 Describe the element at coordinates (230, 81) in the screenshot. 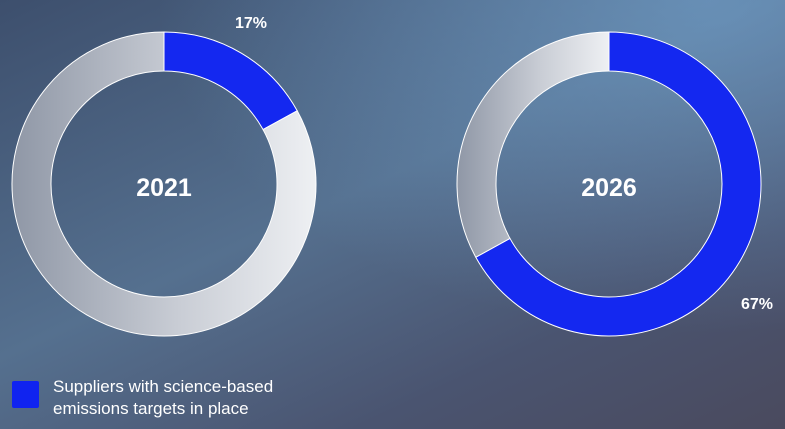

I see `donut-slice-suppliers-2021` at that location.